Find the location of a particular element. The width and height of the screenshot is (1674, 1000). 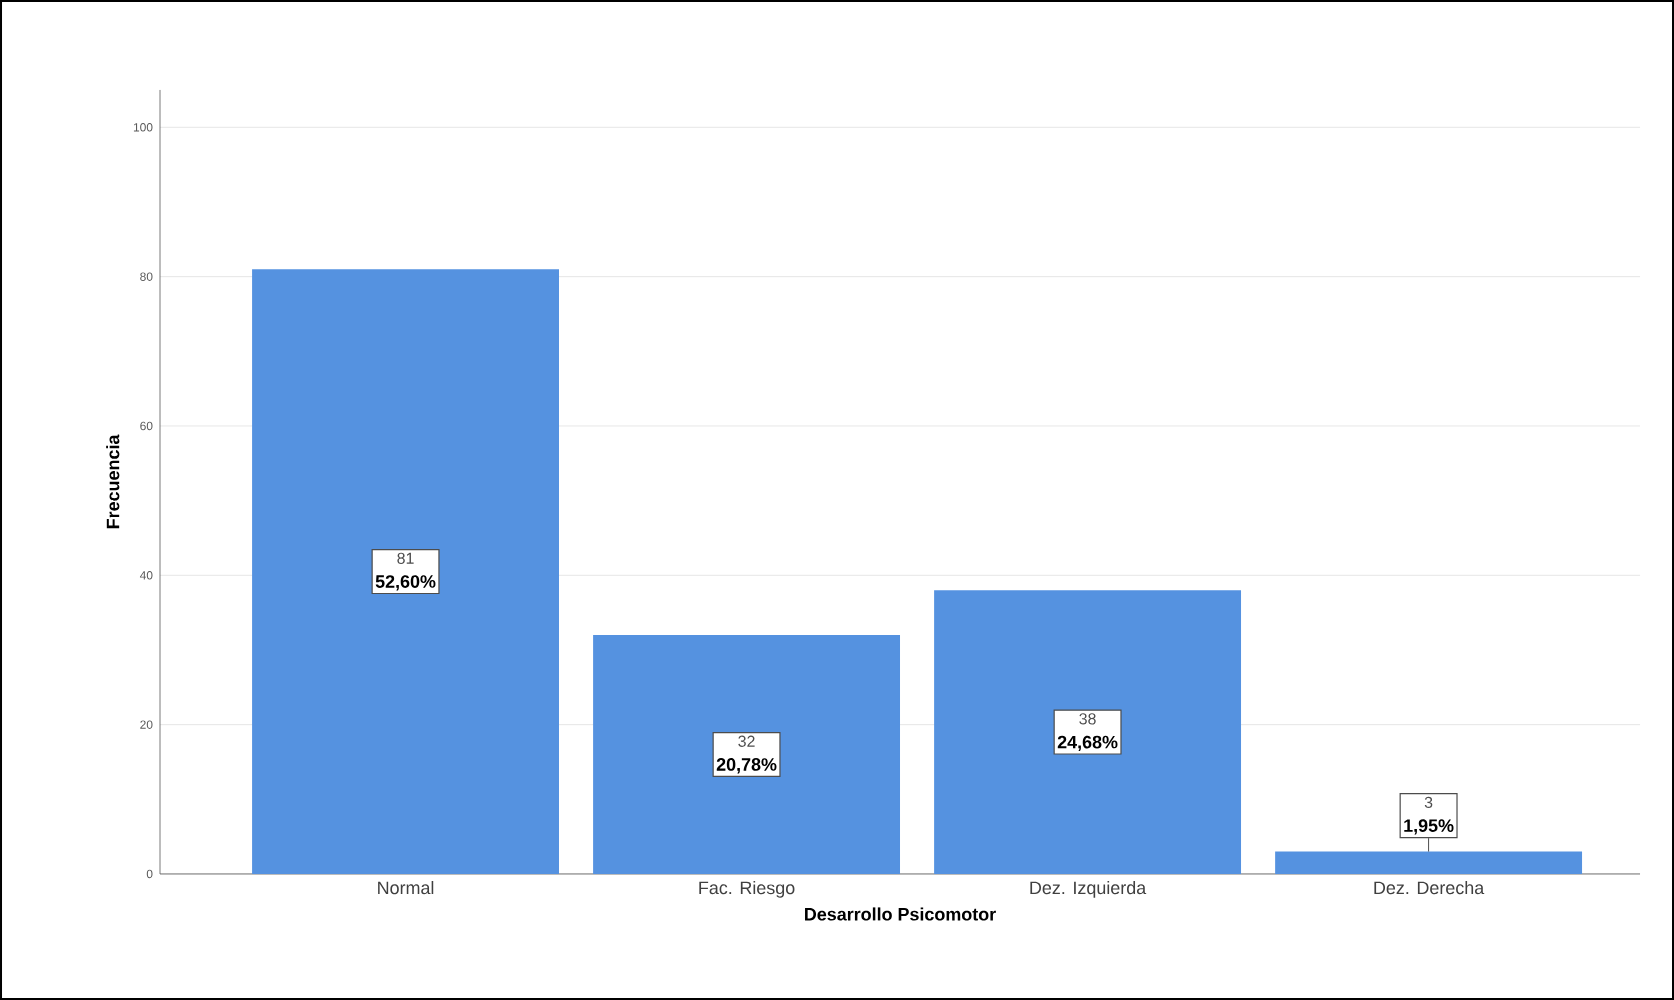

x-tick-label: Dez. Derecha is located at coordinates (1429, 888).